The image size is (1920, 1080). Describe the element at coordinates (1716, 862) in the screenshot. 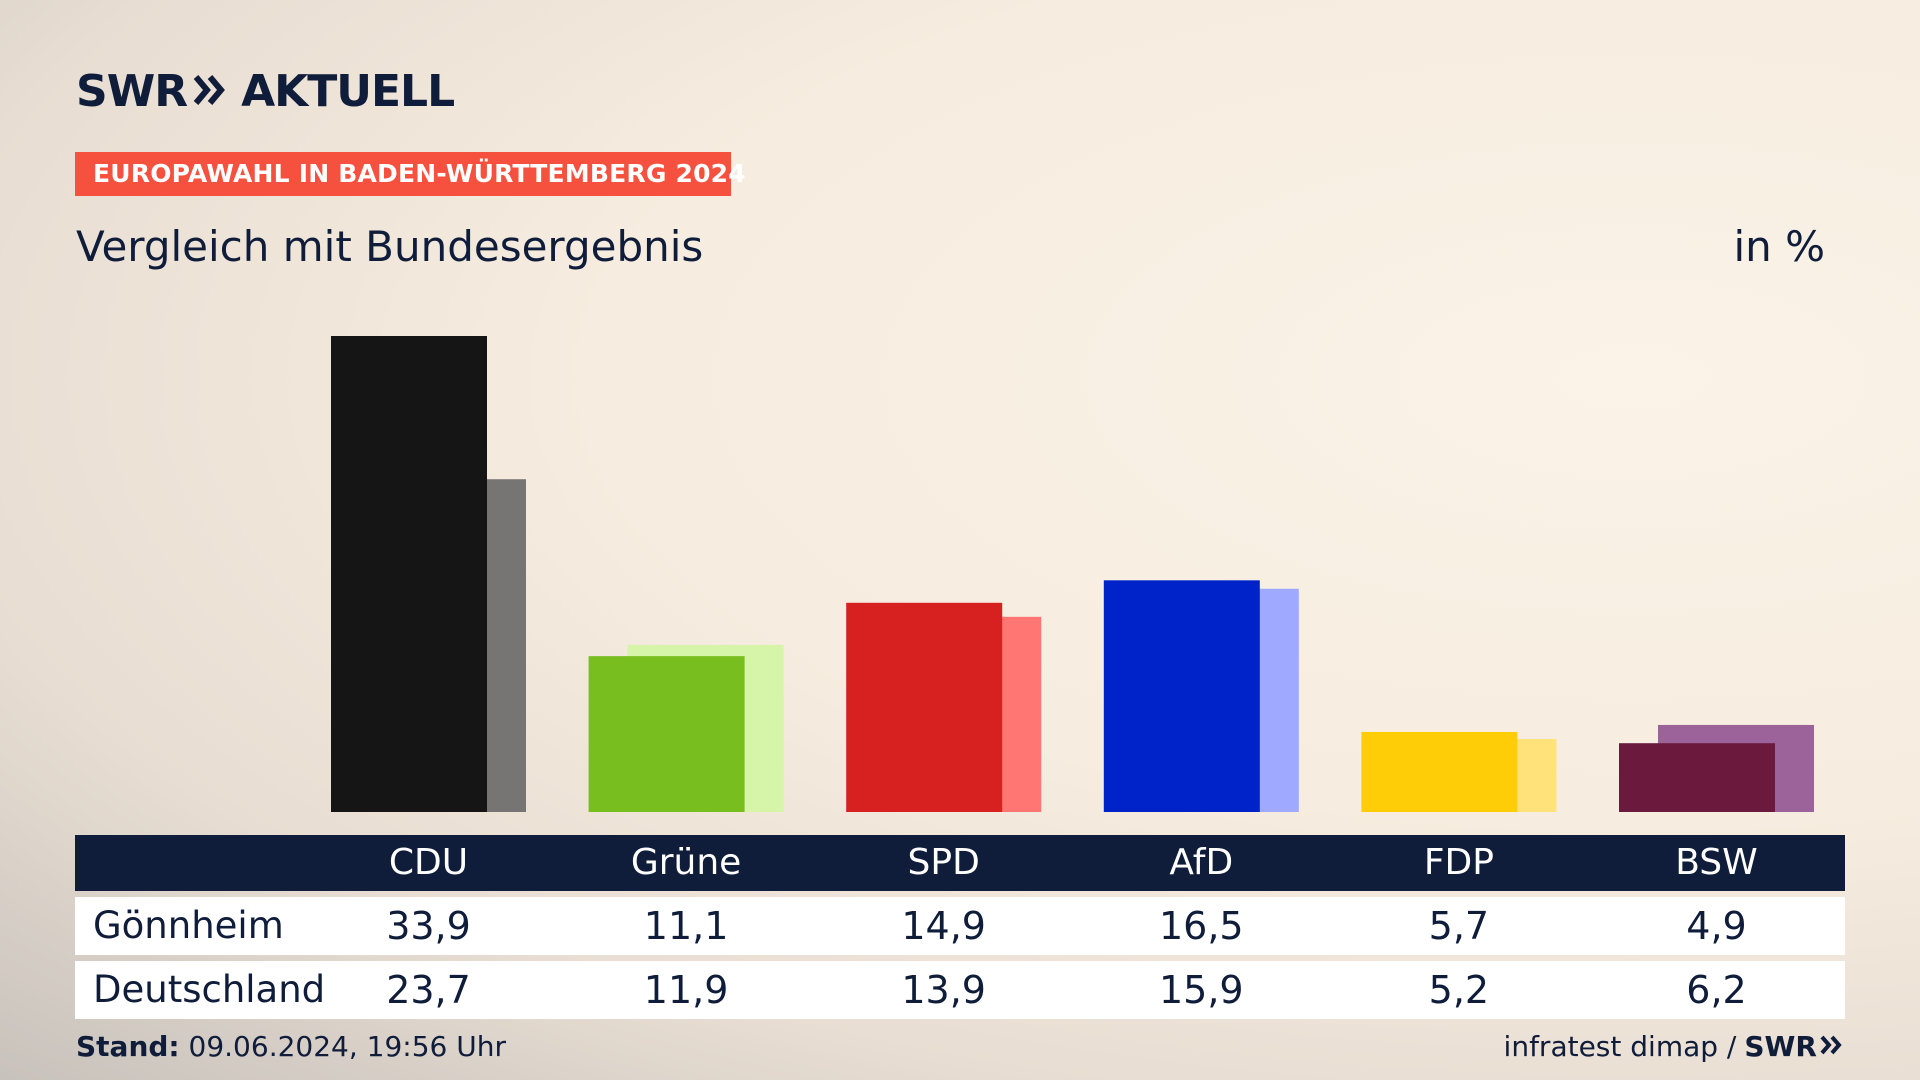

I see `header-bsw: BSW` at that location.